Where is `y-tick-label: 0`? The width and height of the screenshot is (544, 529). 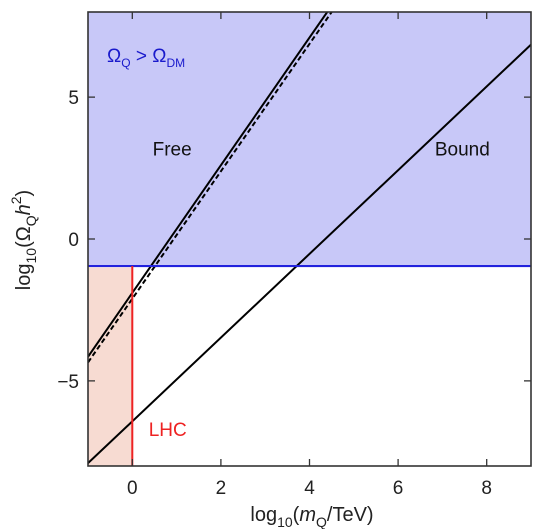 y-tick-label: 0 is located at coordinates (73, 240).